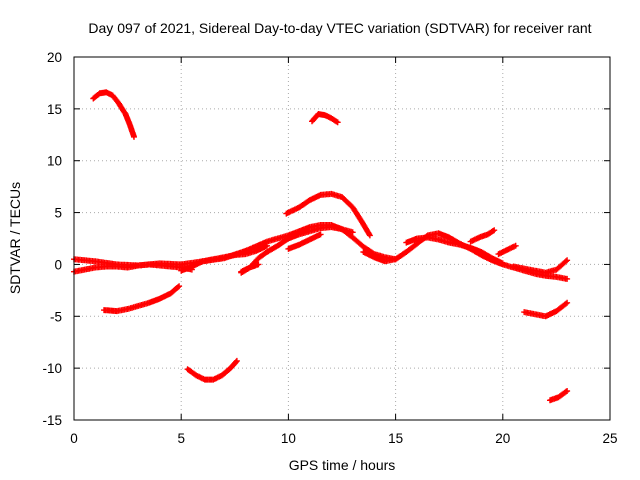 The width and height of the screenshot is (640, 480). I want to click on y-tick-label: 0, so click(58, 264).